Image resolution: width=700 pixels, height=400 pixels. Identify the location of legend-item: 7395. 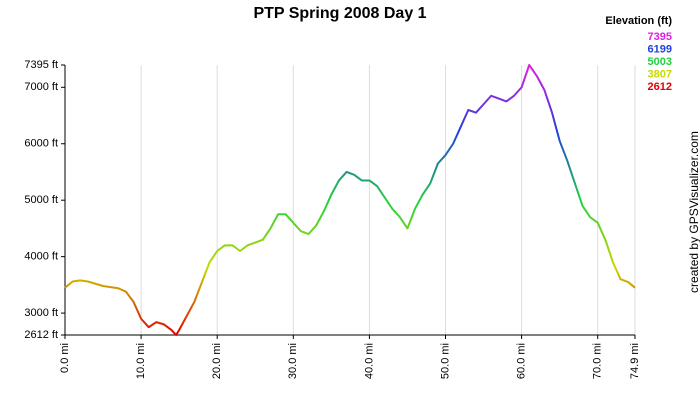
(660, 37).